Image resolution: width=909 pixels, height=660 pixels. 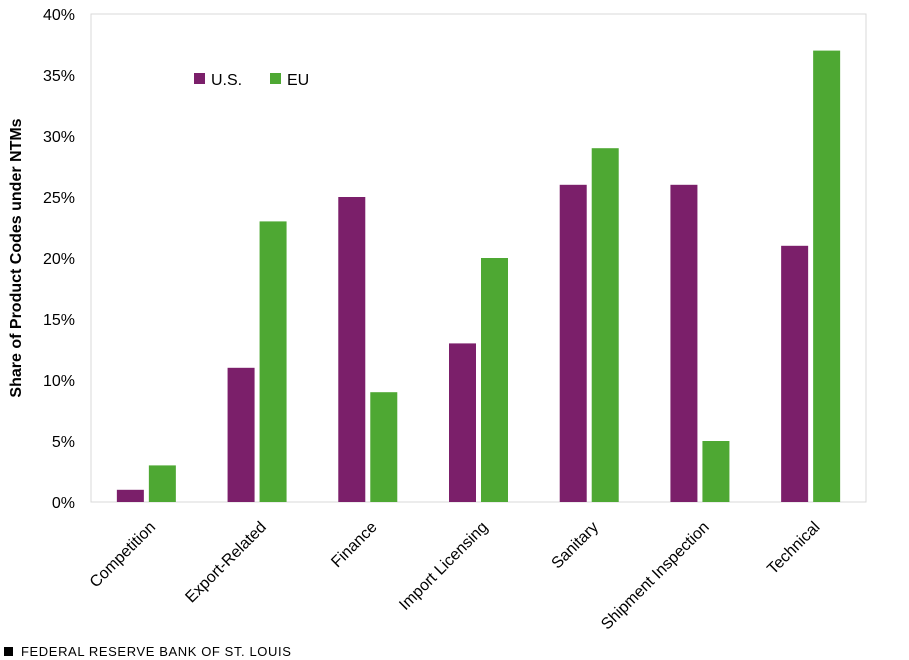 I want to click on footer-square-icon, so click(x=8, y=651).